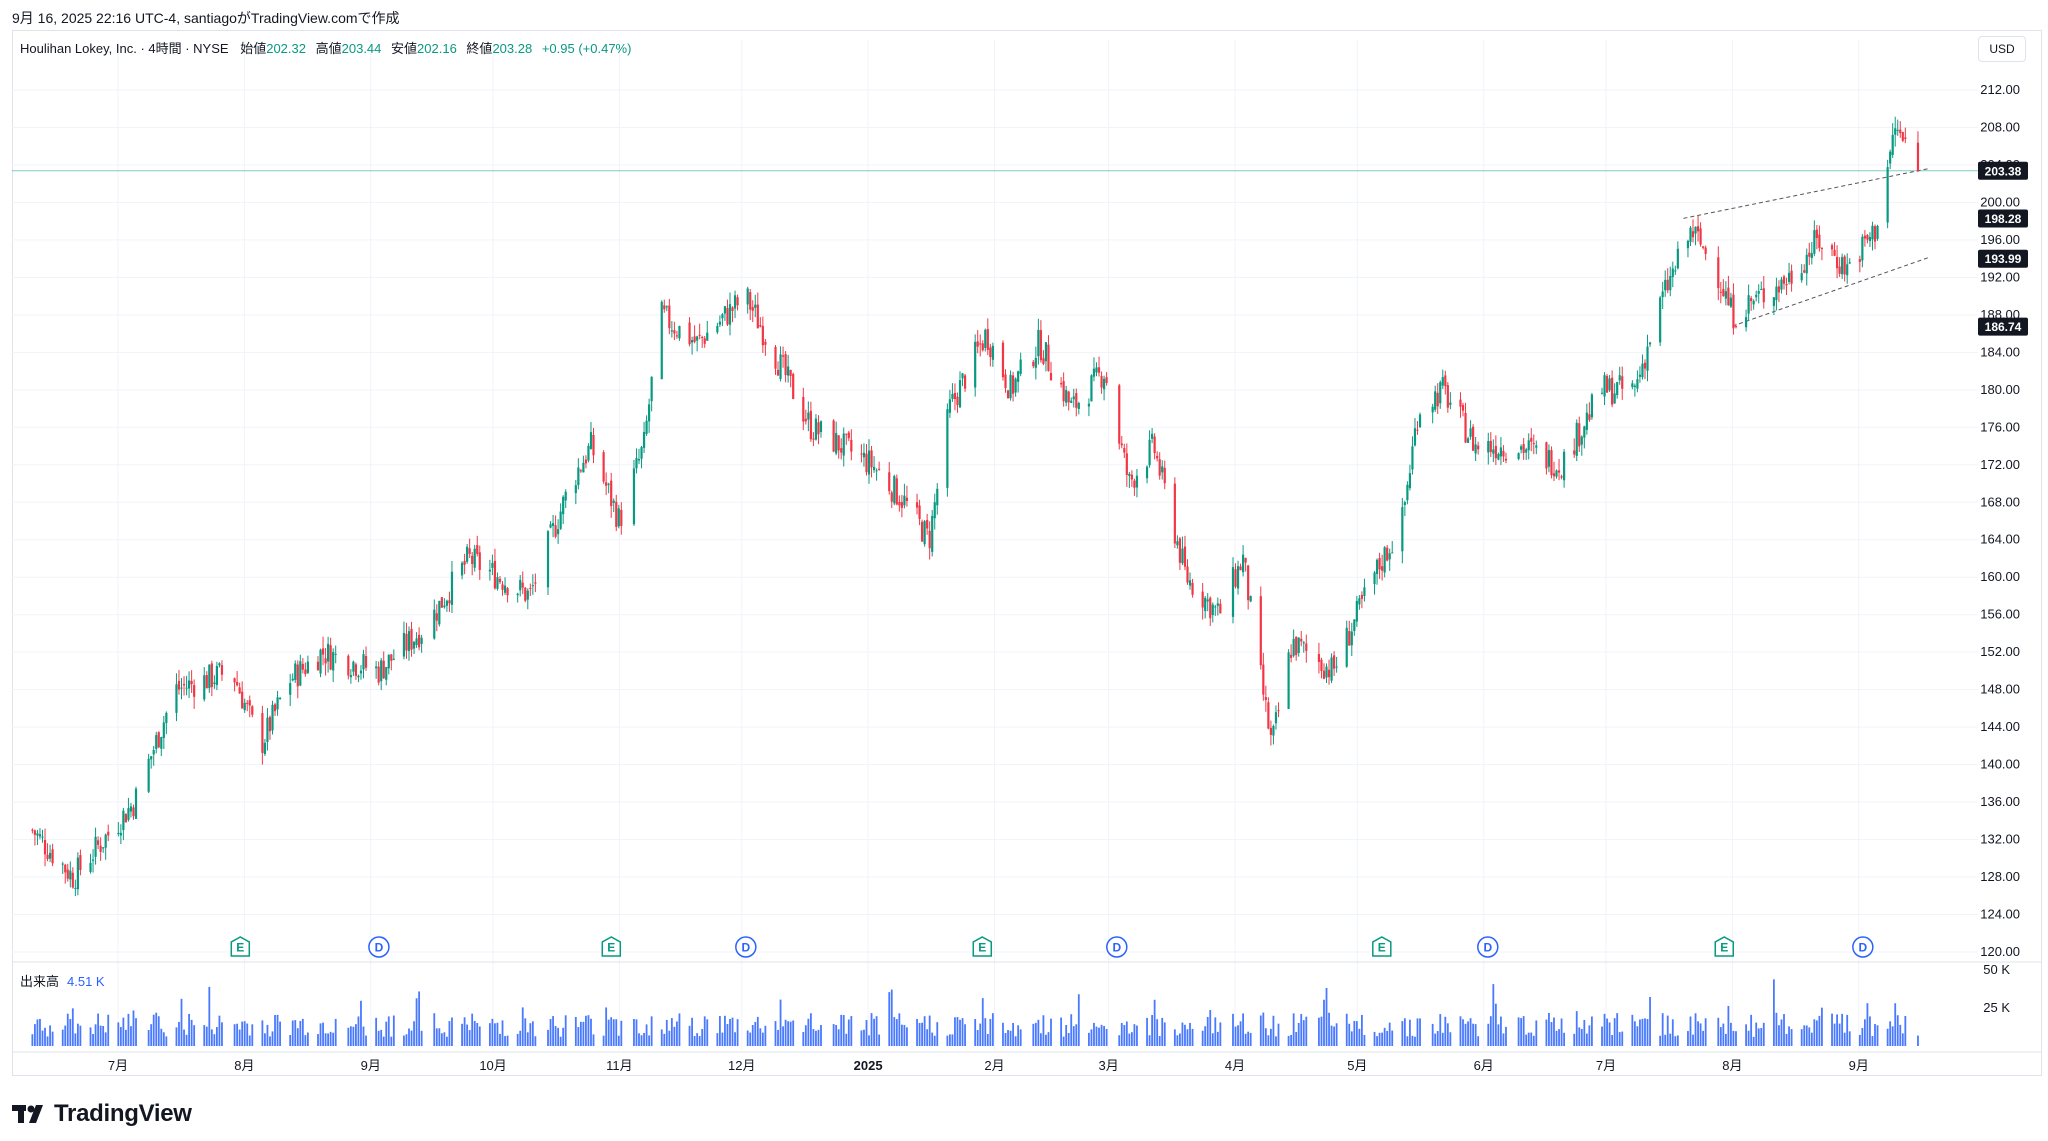  I want to click on price-label-text: 203.38, so click(2003, 171).